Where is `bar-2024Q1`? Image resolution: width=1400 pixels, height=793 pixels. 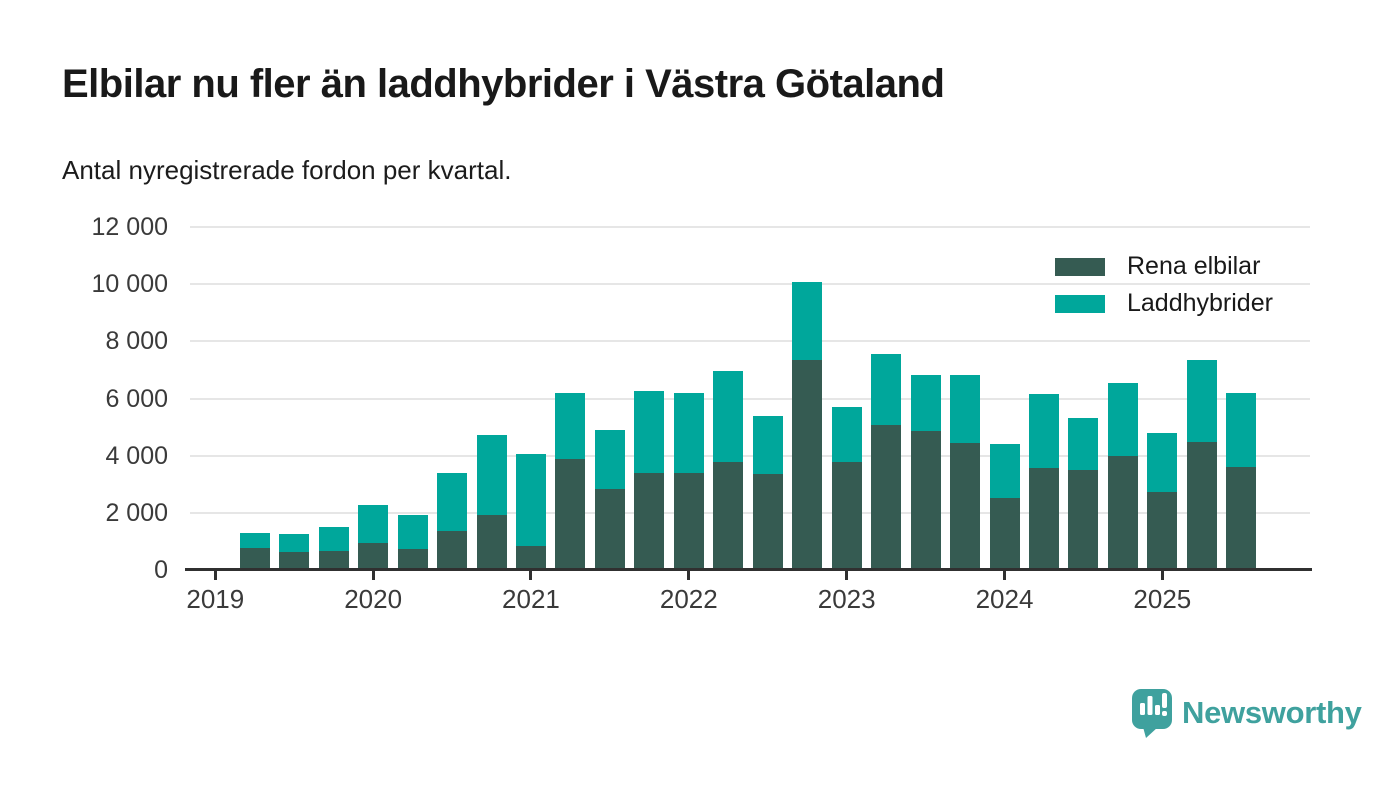 bar-2024Q1 is located at coordinates (1004, 507).